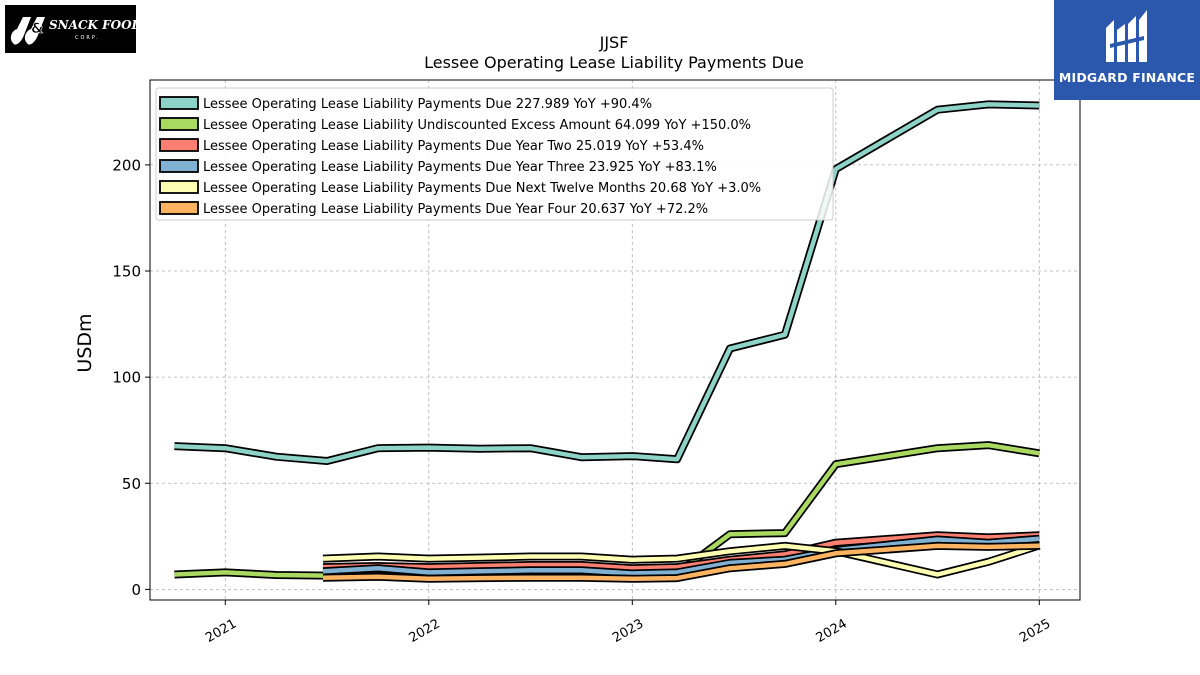  I want to click on midgard-brand-text: MIDGARD FINANCE, so click(1127, 77).